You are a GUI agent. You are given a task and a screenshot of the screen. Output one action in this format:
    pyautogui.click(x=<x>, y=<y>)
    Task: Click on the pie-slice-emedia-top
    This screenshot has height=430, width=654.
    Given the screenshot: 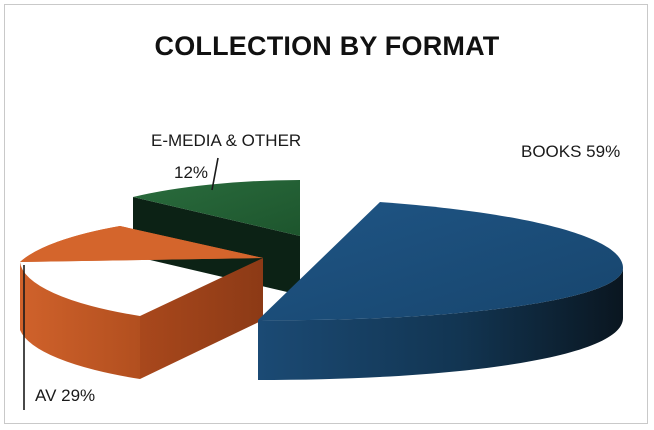 What is the action you would take?
    pyautogui.click(x=216, y=208)
    